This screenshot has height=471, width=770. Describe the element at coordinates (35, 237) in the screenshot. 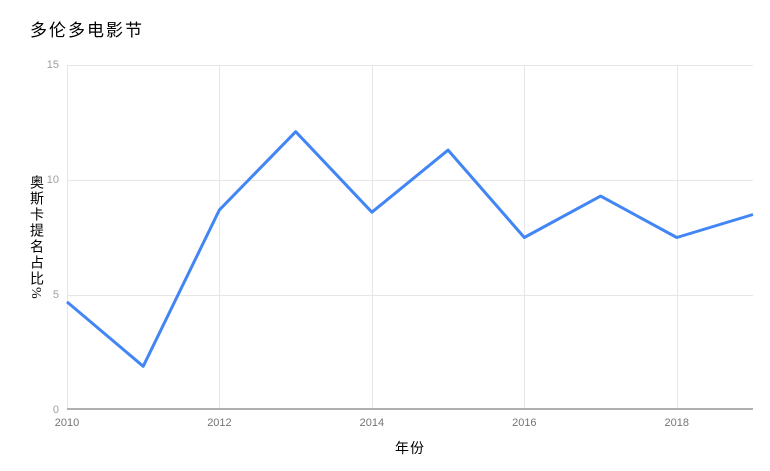

I see `y-axis-title: 奥斯卡提名占比%` at that location.